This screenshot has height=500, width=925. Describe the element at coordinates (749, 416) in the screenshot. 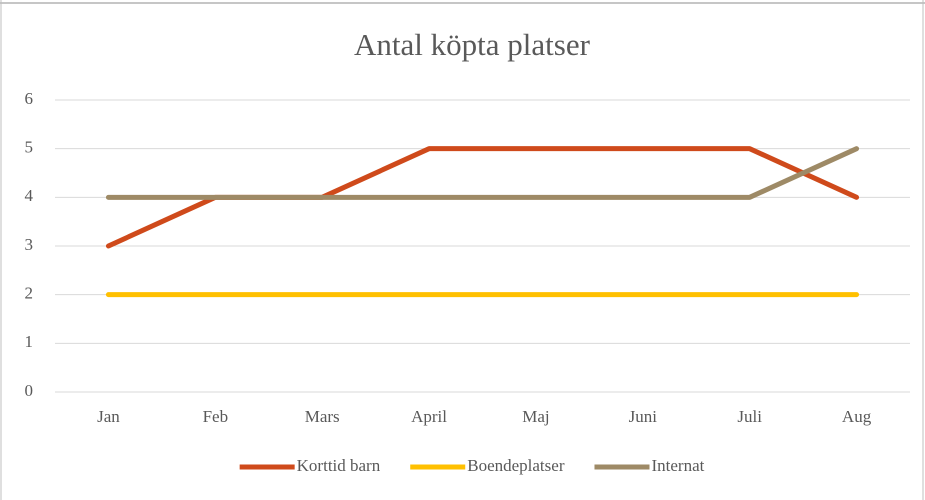

I see `x-tick-label: Juli` at that location.